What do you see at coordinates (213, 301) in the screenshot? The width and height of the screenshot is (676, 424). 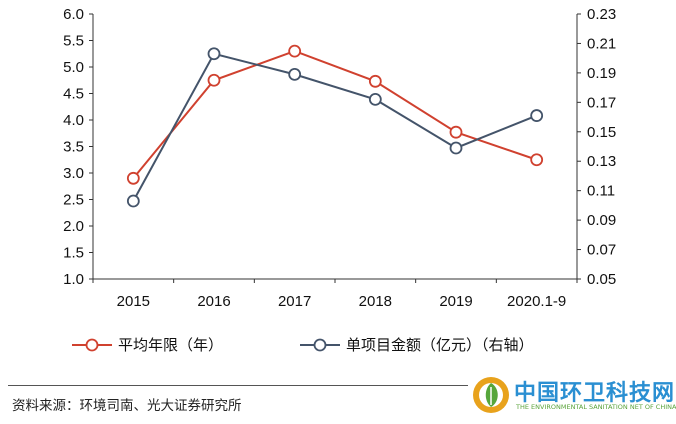 I see `x-tick-label: 2016` at bounding box center [213, 301].